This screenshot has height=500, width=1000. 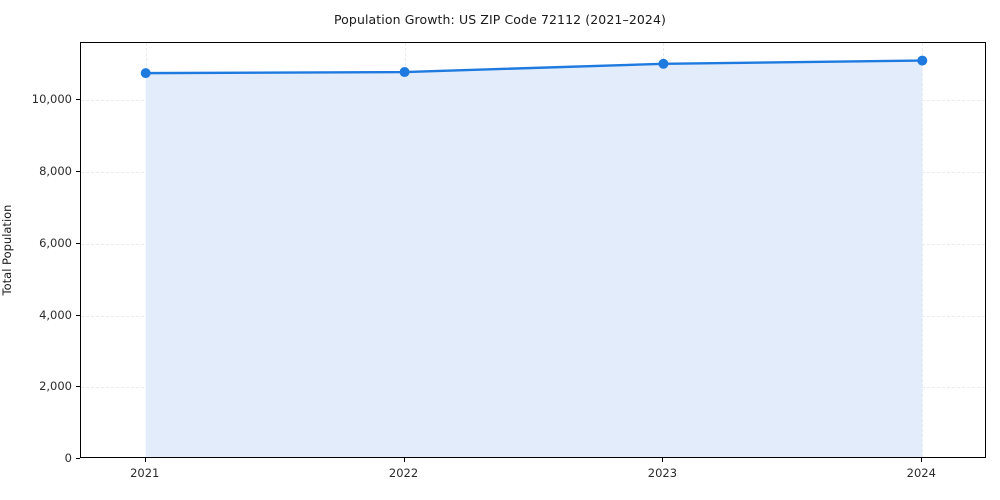 I want to click on data-point-2021, so click(x=145, y=73).